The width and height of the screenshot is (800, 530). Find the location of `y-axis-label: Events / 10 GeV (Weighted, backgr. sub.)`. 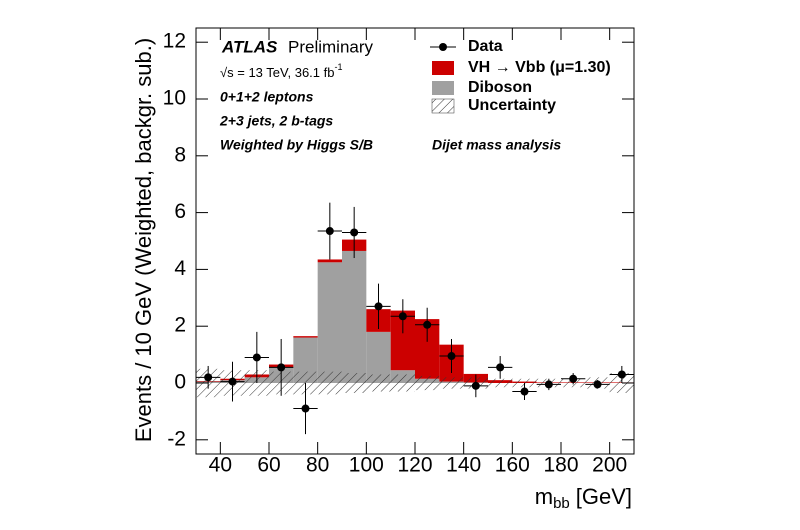

y-axis-label: Events / 10 GeV (Weighted, backgr. sub.) is located at coordinates (143, 240).